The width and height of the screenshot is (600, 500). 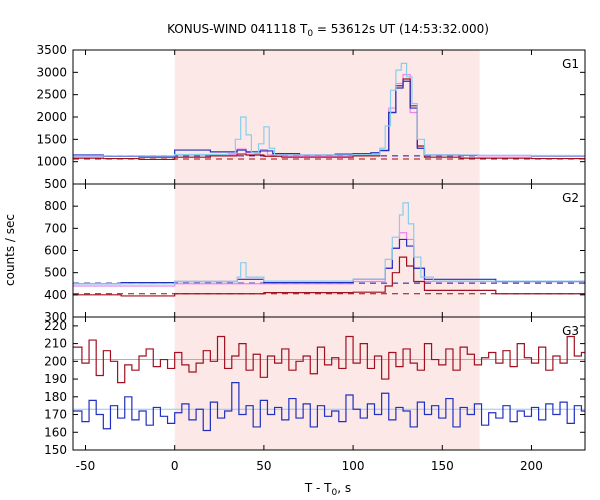 What do you see at coordinates (55, 326) in the screenshot?
I see `y-tick-label: 220` at bounding box center [55, 326].